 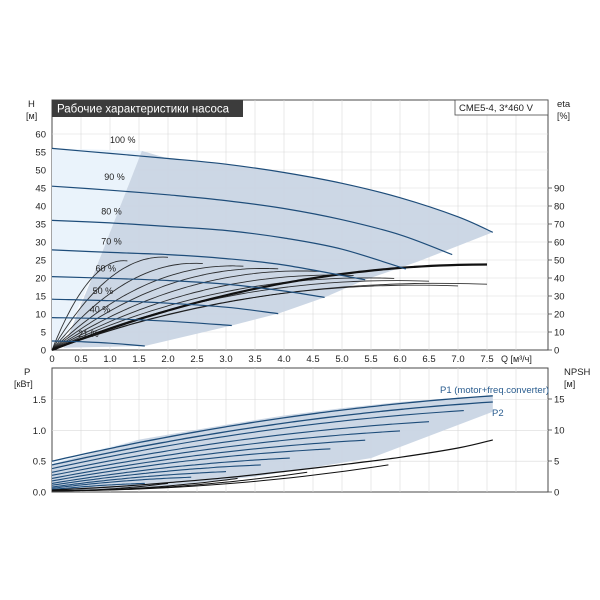 I want to click on npsh-axis-label: NPSH, so click(x=577, y=372).